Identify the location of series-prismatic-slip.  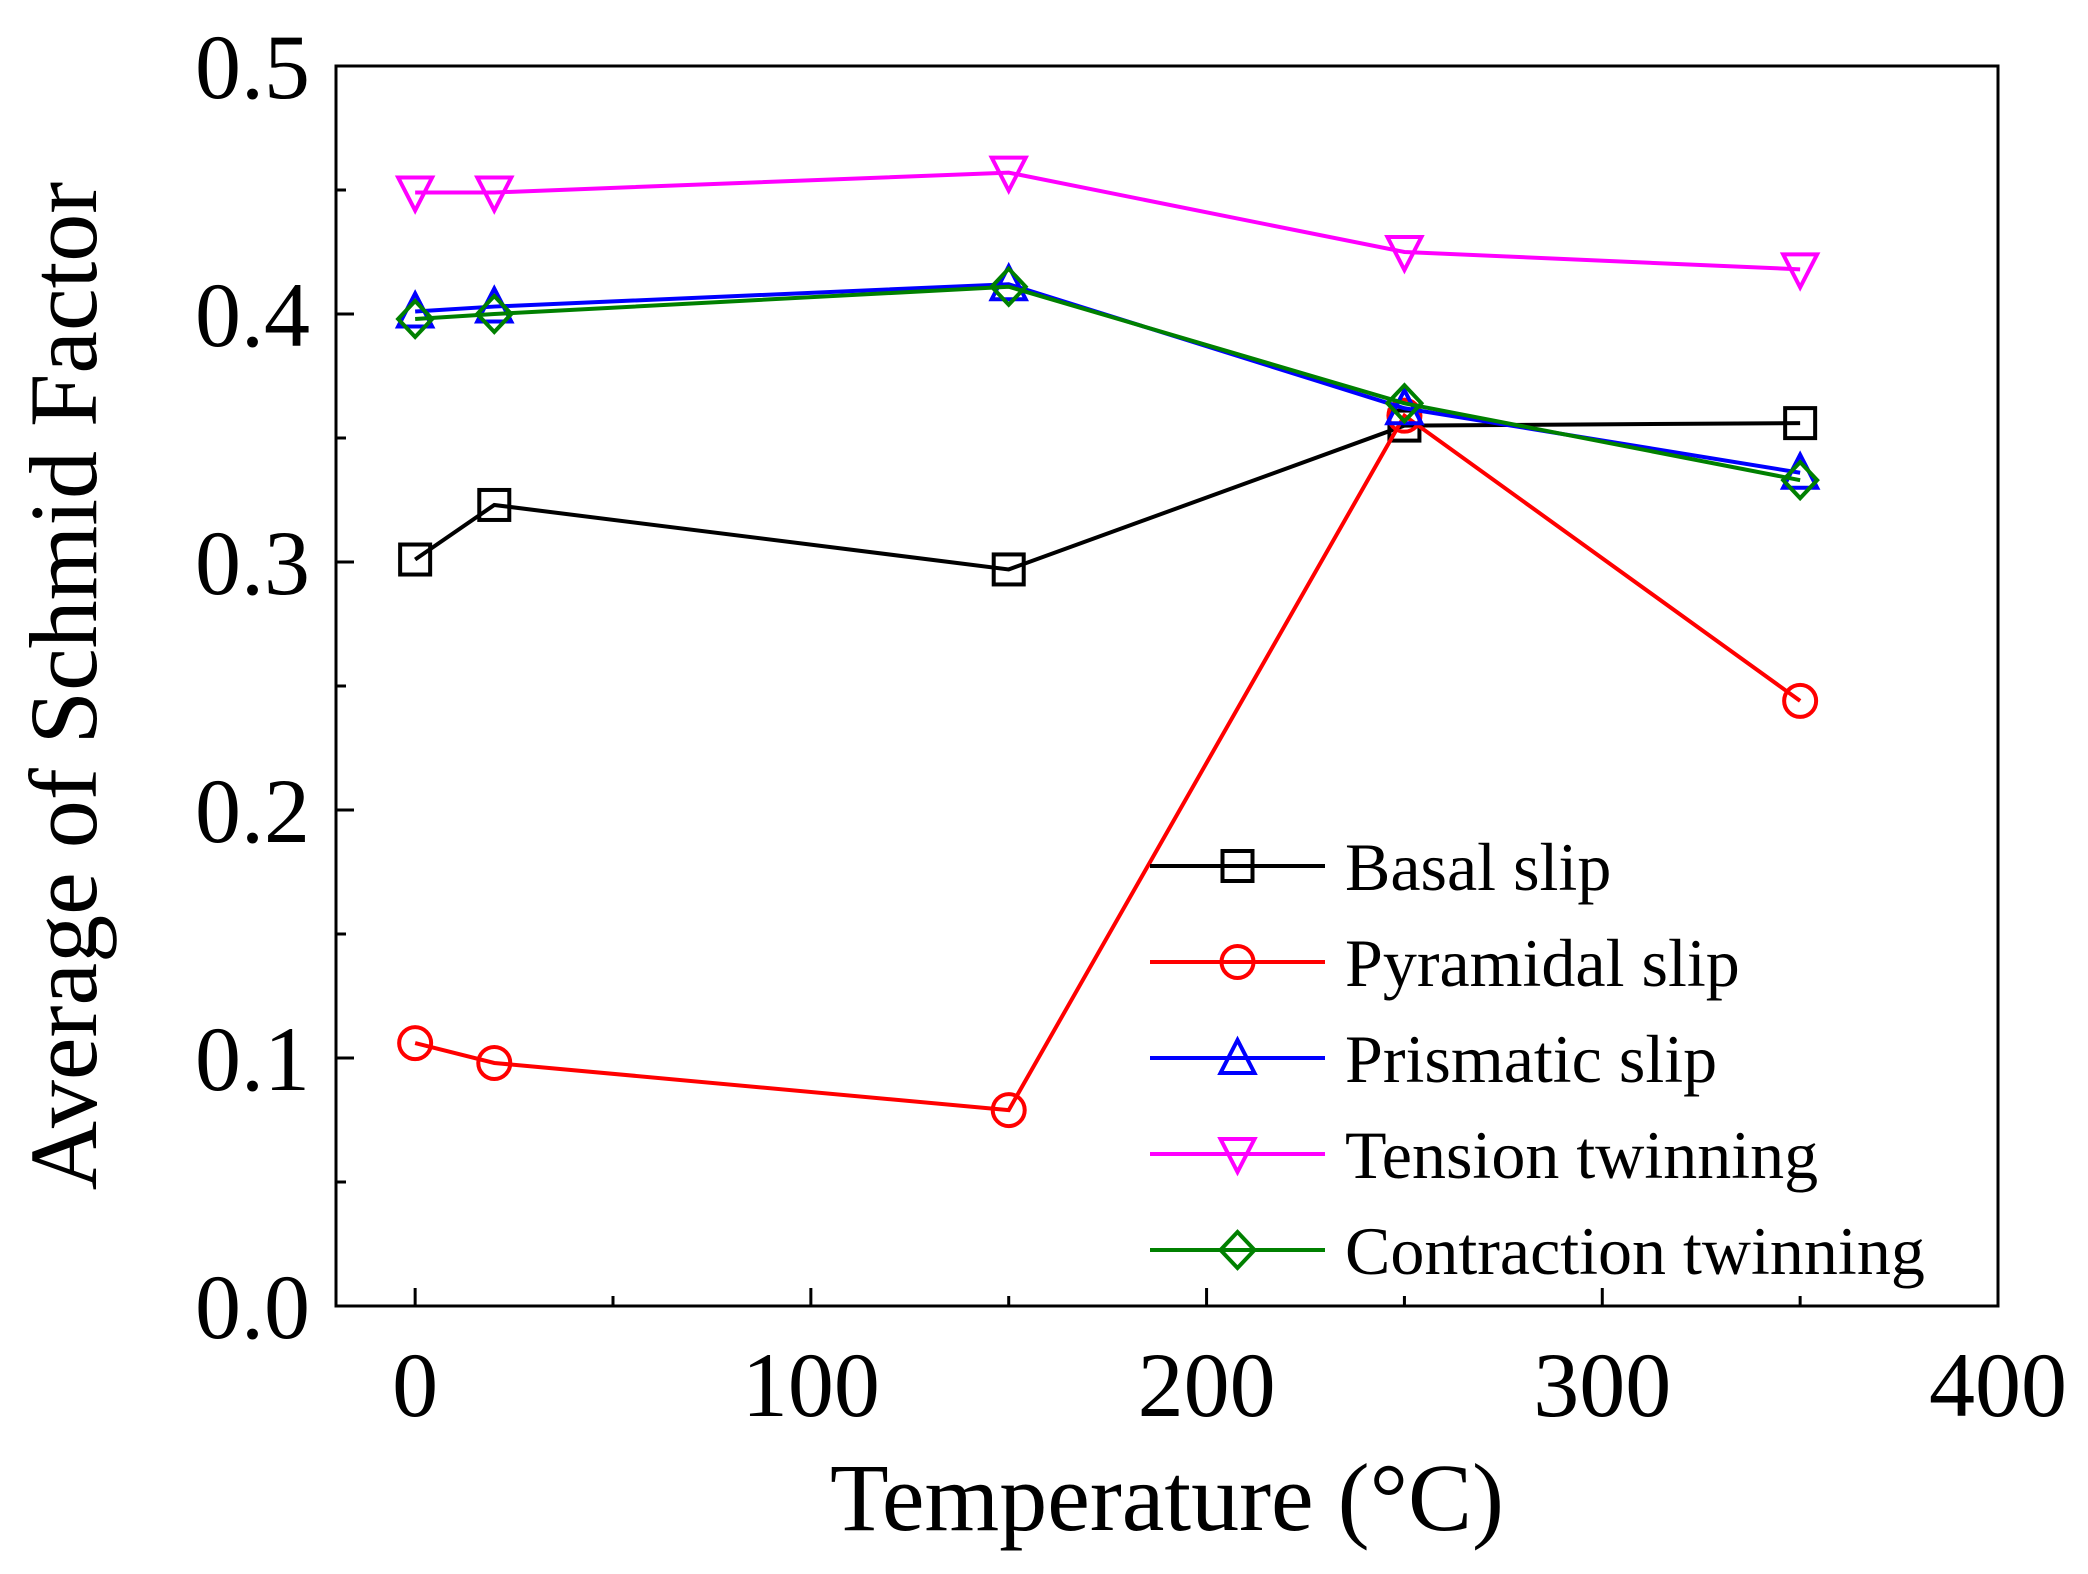
(1107, 375).